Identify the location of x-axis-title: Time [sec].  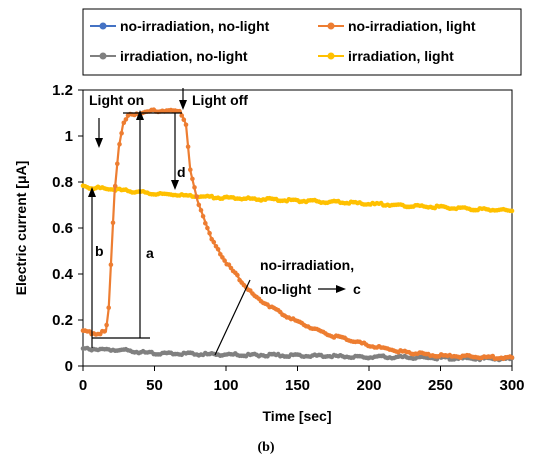
(297, 416).